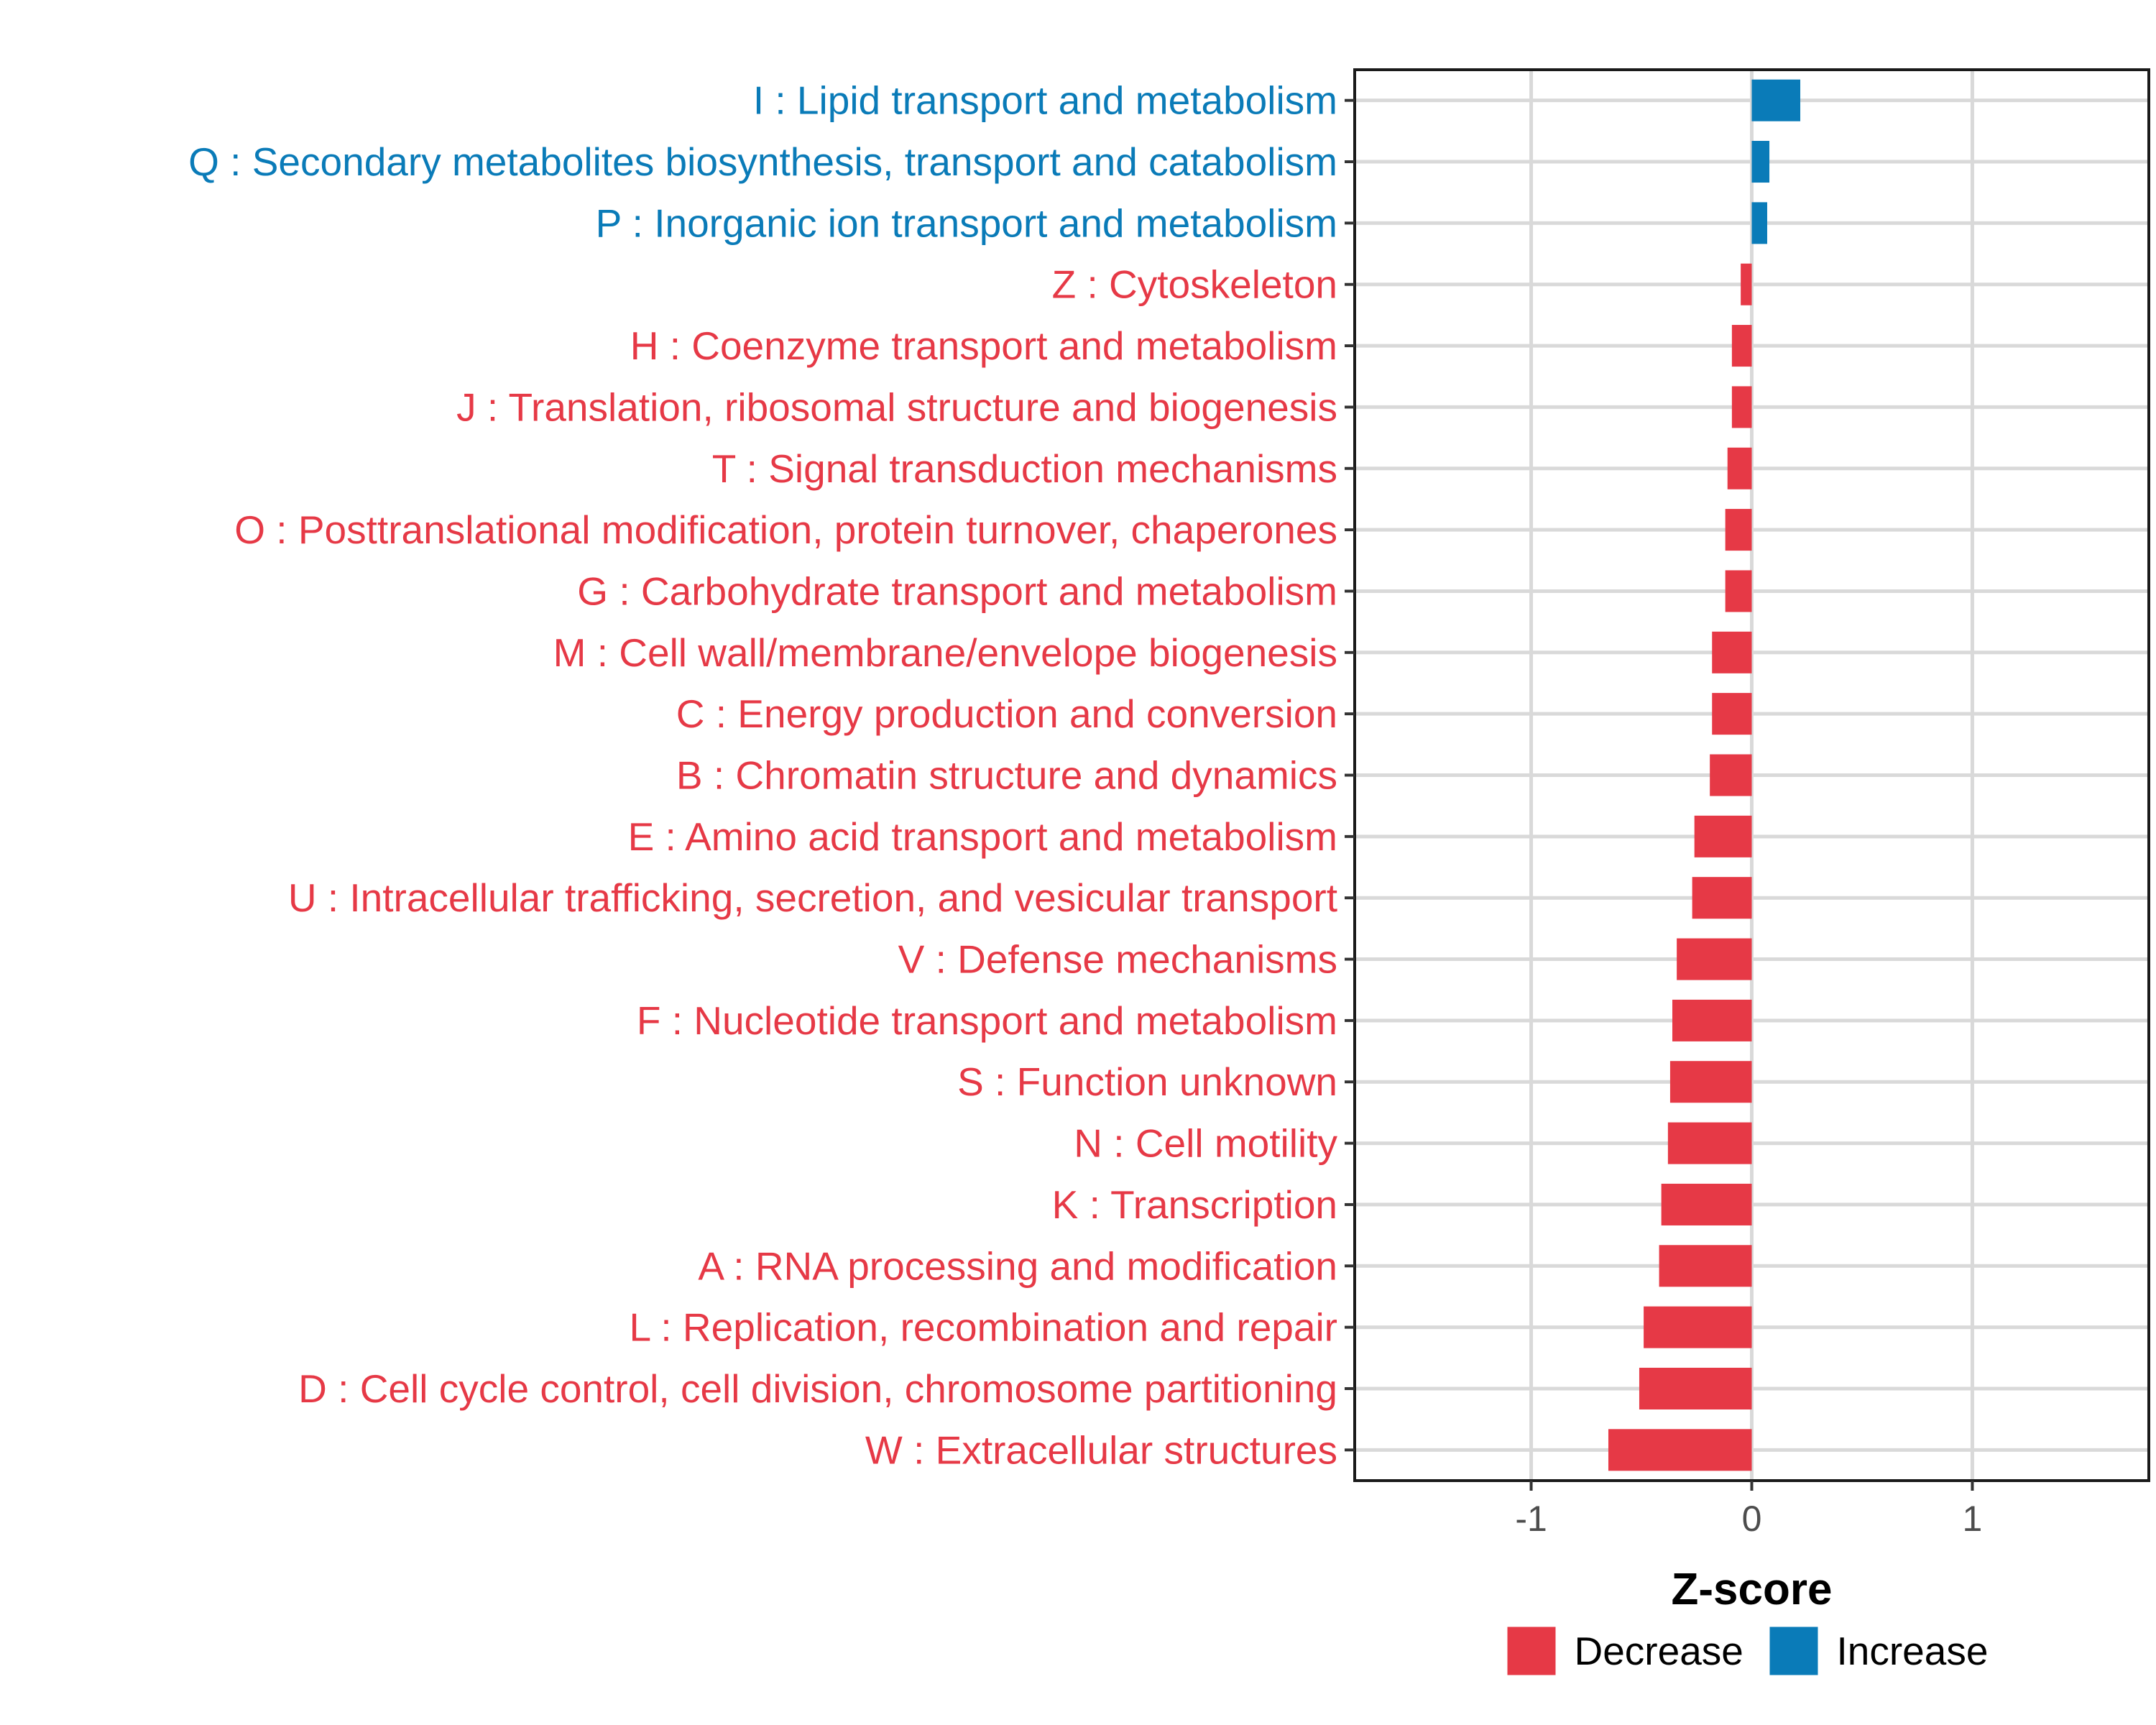  What do you see at coordinates (1024, 468) in the screenshot?
I see `category-label: T : Signal transduction mechanisms` at bounding box center [1024, 468].